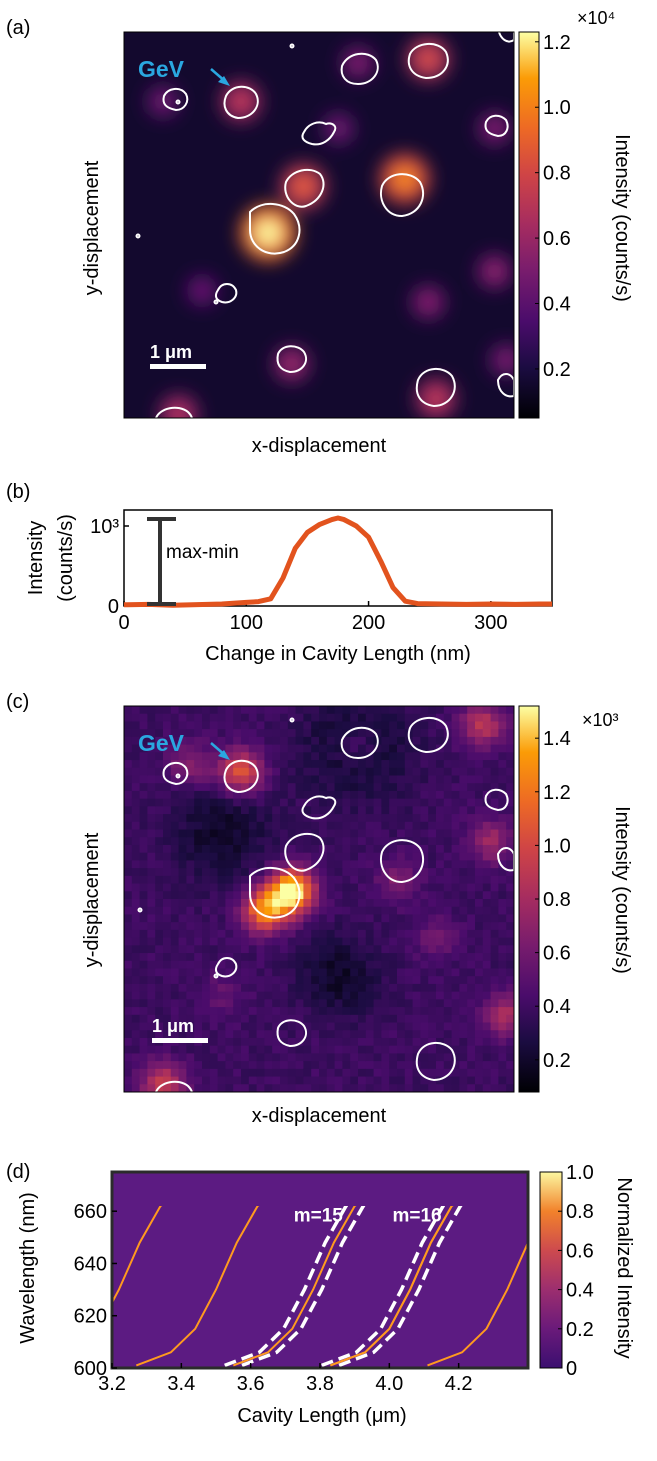 Image resolution: width=657 pixels, height=1461 pixels. What do you see at coordinates (392, 1286) in the screenshot?
I see `panel-d-mode-curve` at bounding box center [392, 1286].